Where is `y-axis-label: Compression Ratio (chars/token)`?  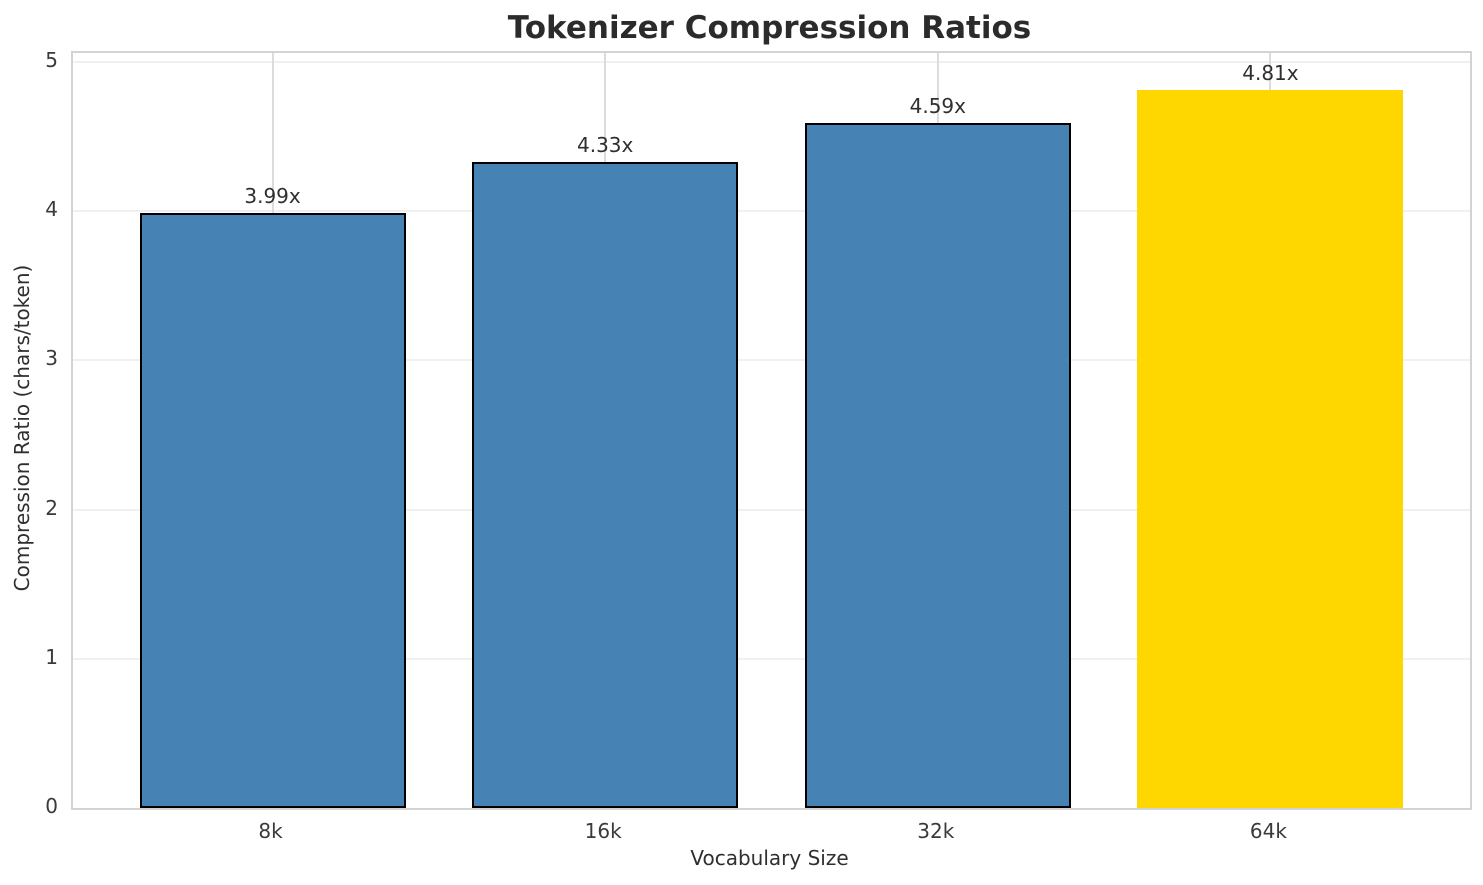
y-axis-label: Compression Ratio (chars/token) is located at coordinates (22, 428).